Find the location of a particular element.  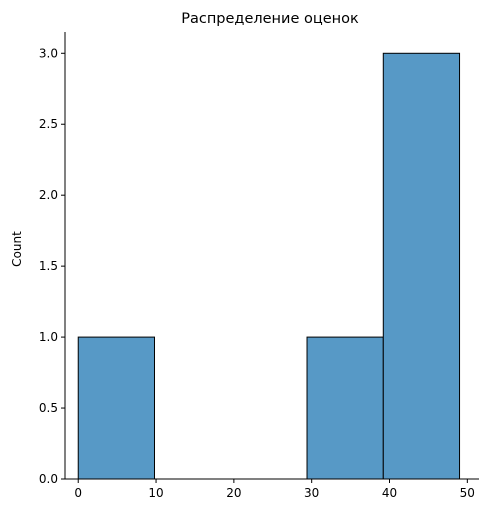

y-tick-label: 0.5 is located at coordinates (48, 408).